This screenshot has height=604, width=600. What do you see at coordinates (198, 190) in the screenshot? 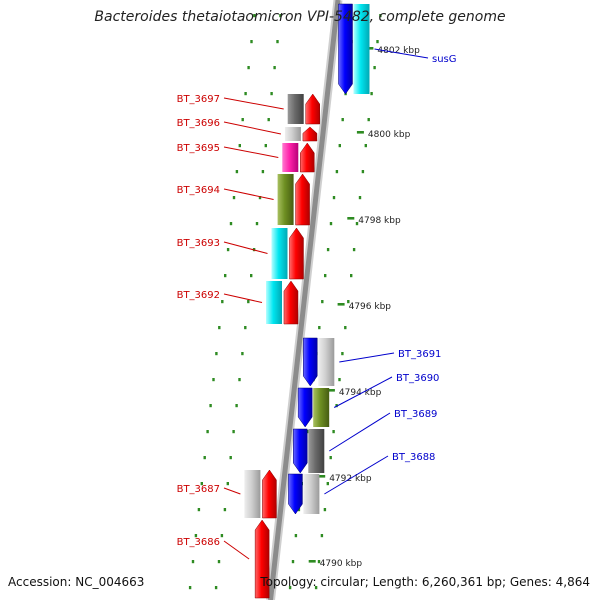
I see `gene-label-minus: BT_3694` at bounding box center [198, 190].